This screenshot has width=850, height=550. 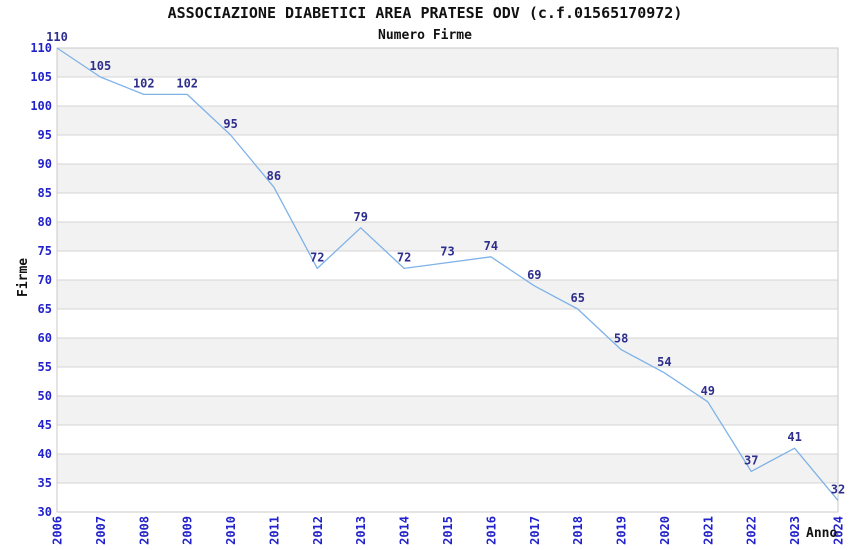 I want to click on y-tick: 100, so click(x=41, y=106).